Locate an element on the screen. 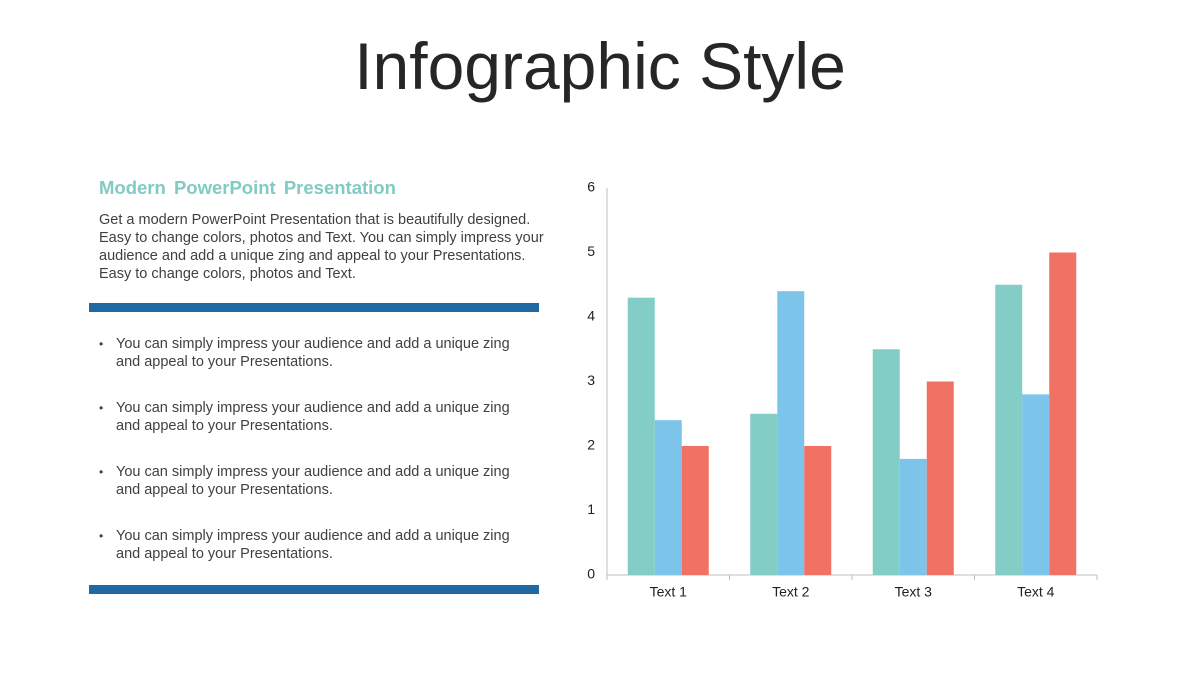 The image size is (1200, 675). x-tick-label: Text 1 is located at coordinates (669, 592).